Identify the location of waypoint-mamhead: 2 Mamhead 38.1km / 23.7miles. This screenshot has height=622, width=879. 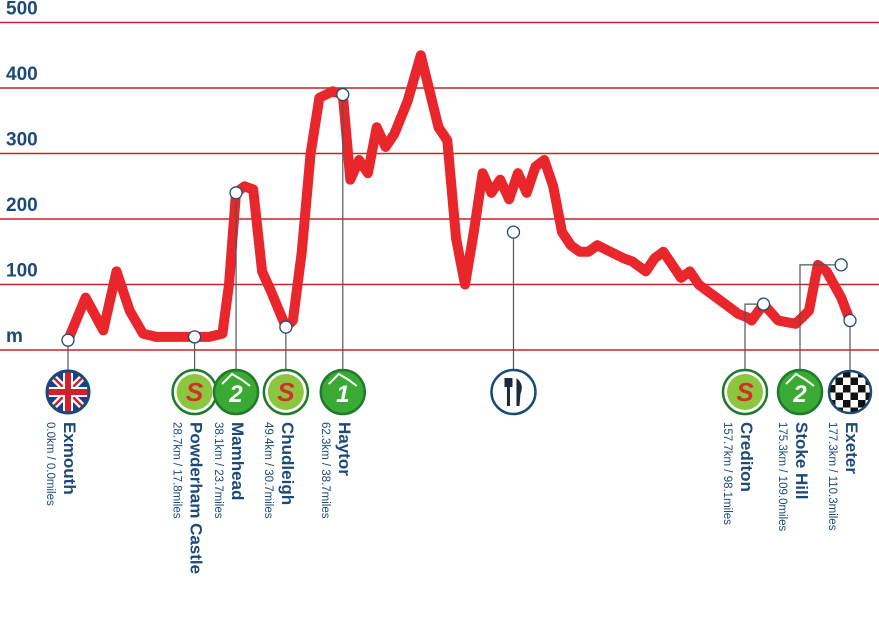
(236, 352).